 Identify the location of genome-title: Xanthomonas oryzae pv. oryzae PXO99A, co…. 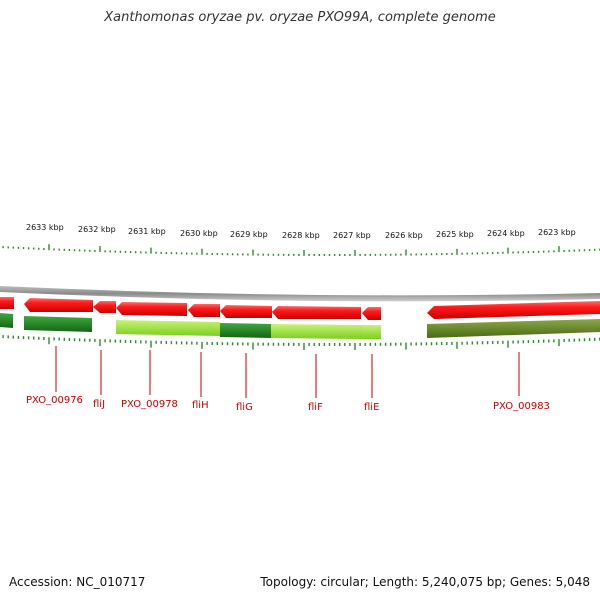
(300, 17).